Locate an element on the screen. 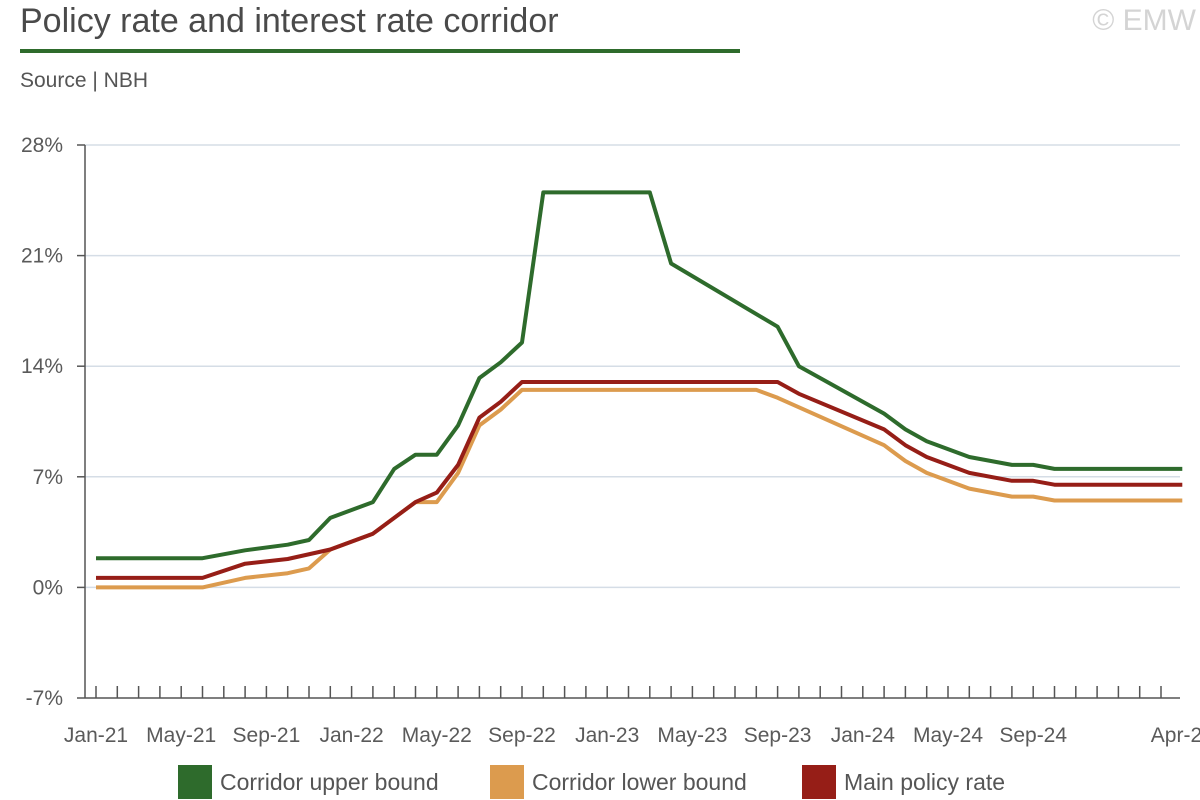 This screenshot has height=800, width=1200. legend-swatch-policy is located at coordinates (819, 782).